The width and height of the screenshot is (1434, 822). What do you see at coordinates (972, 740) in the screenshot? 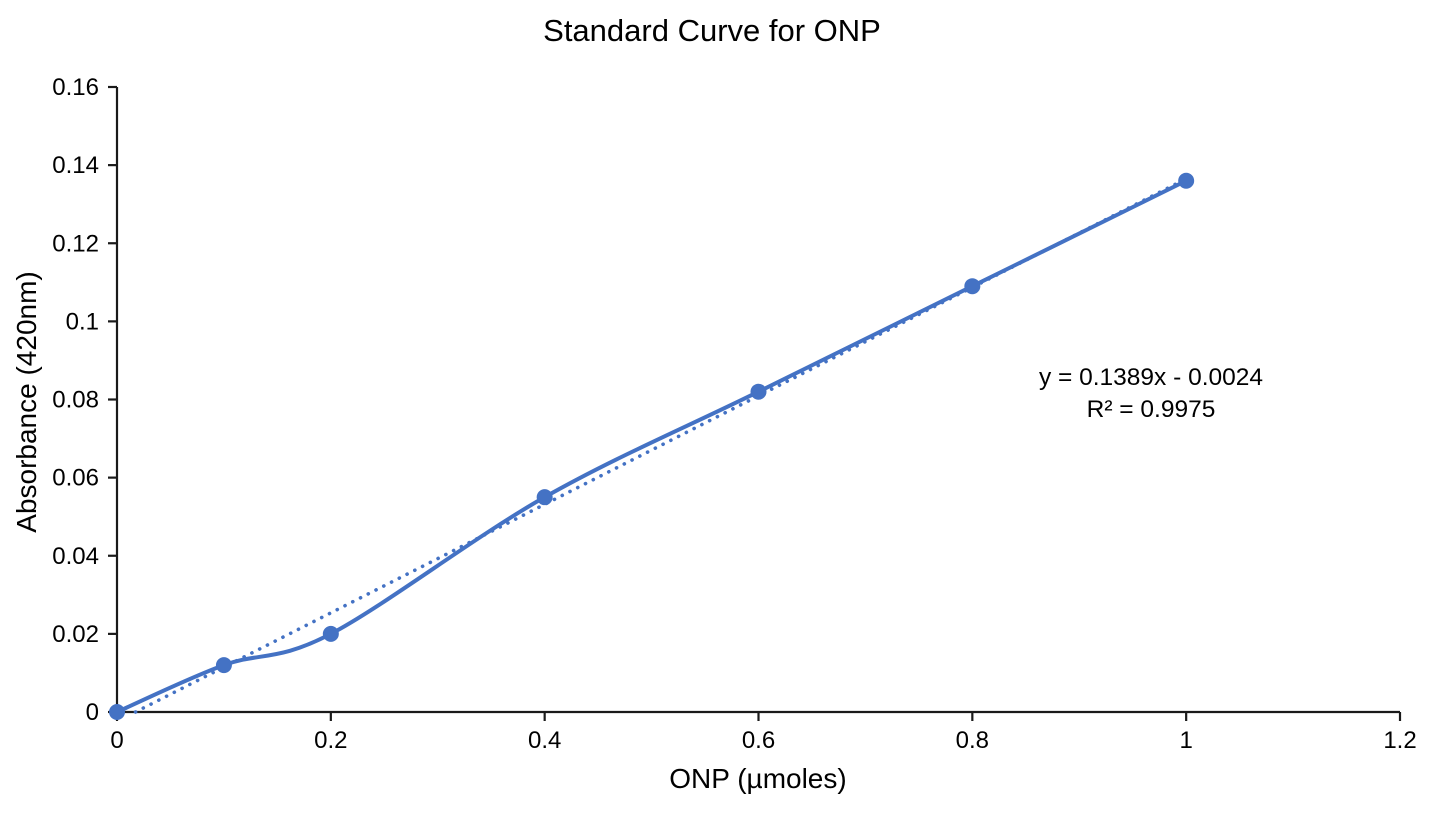
I see `x-tick-label: 0.8` at bounding box center [972, 740].